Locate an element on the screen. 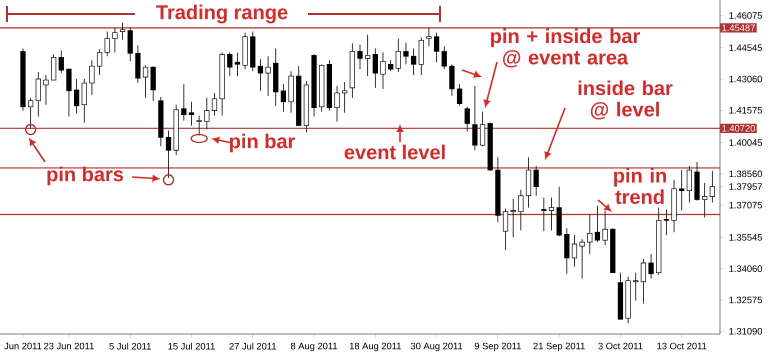  x-tick-label: 9 Sep 2011 is located at coordinates (497, 347).